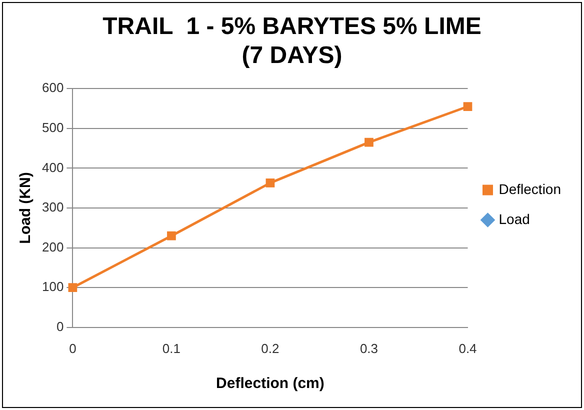 This screenshot has width=584, height=410. I want to click on x-tick-label: 0.4, so click(467, 348).